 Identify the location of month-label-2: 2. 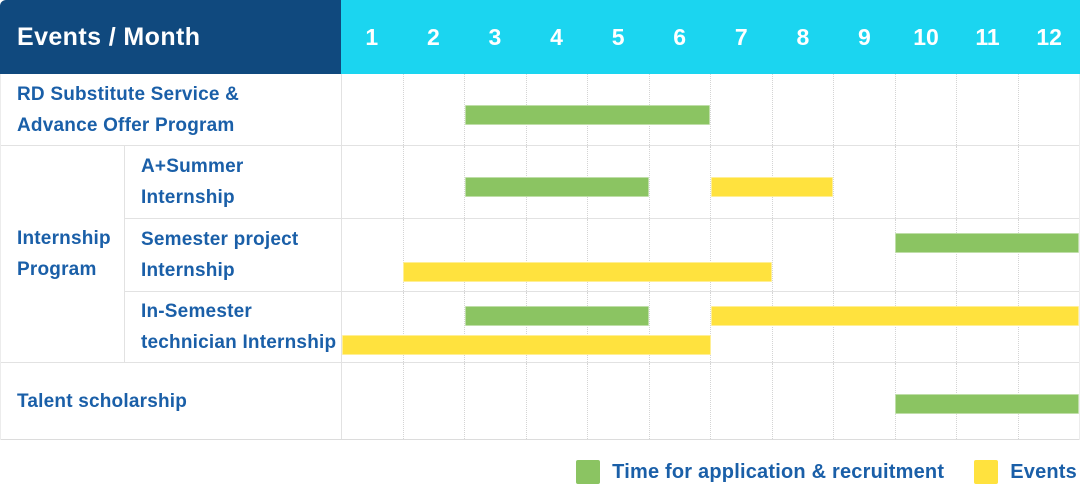
(433, 36).